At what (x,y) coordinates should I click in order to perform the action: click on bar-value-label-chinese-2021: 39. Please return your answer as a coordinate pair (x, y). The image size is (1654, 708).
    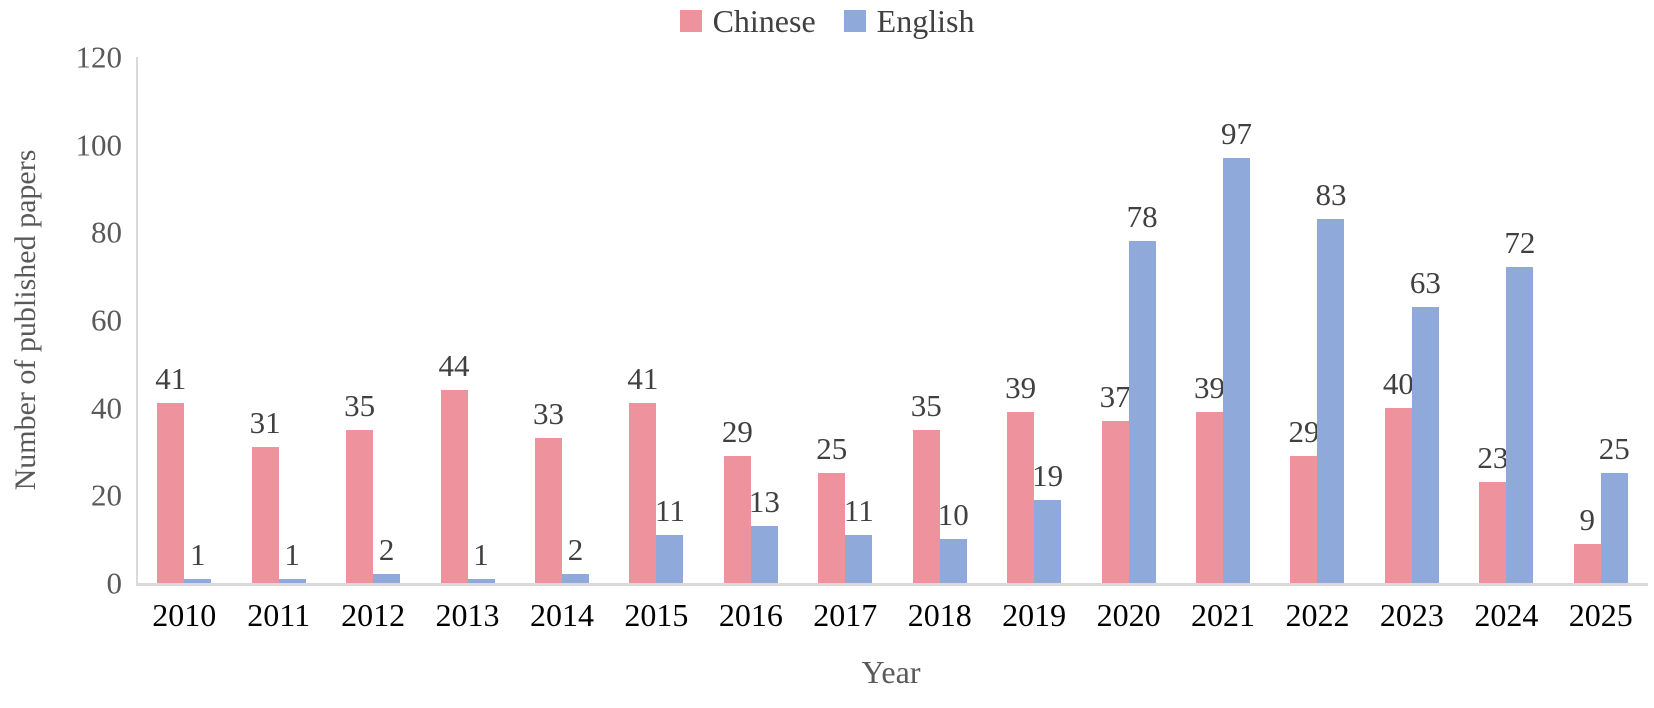
    Looking at the image, I should click on (1210, 388).